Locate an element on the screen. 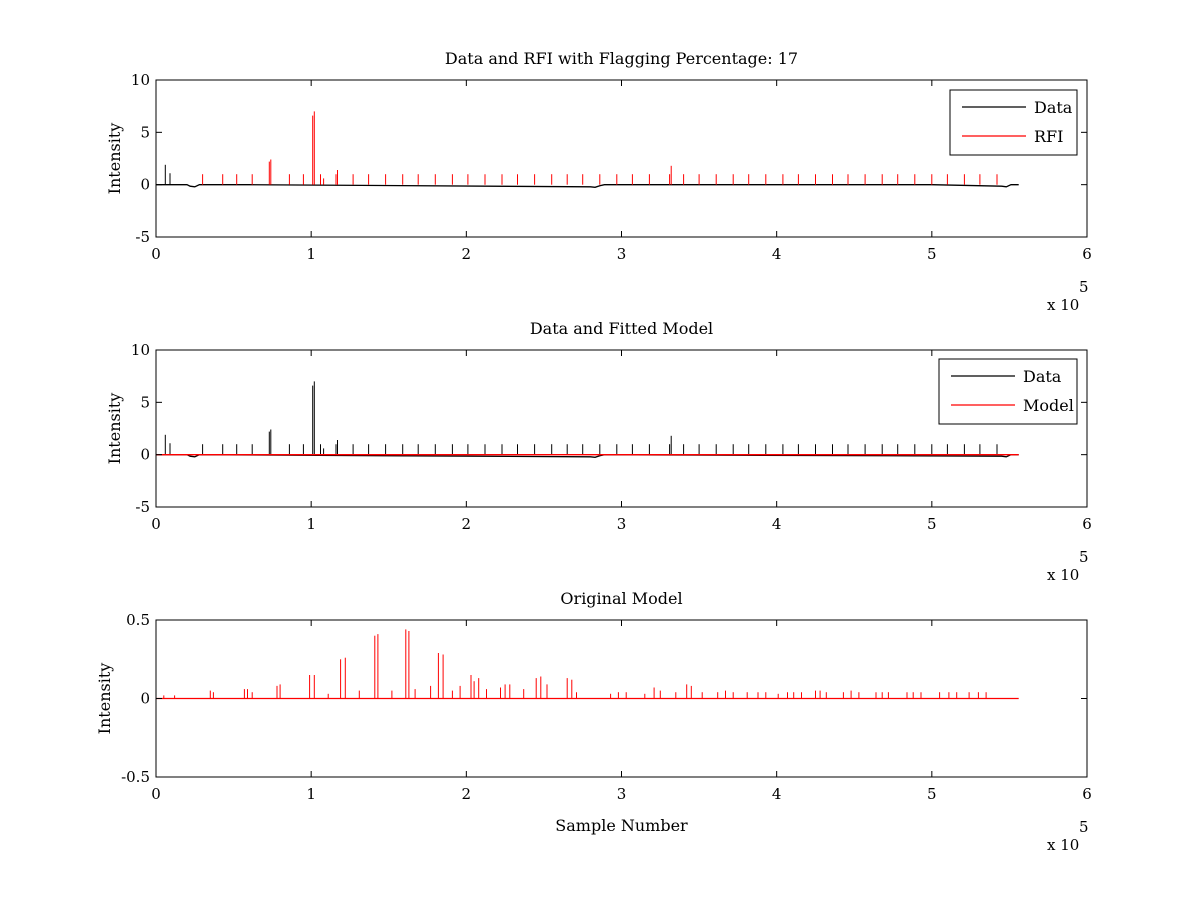  legend: Data RFI is located at coordinates (1013, 122).